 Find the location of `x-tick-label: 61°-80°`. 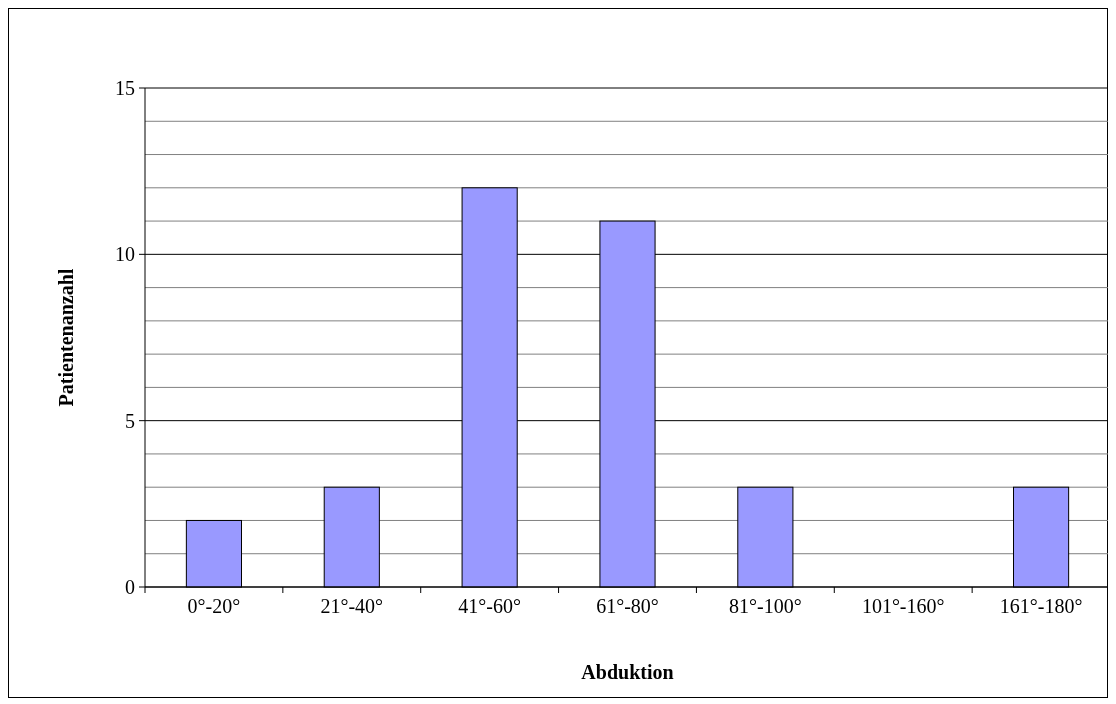

x-tick-label: 61°-80° is located at coordinates (627, 606).